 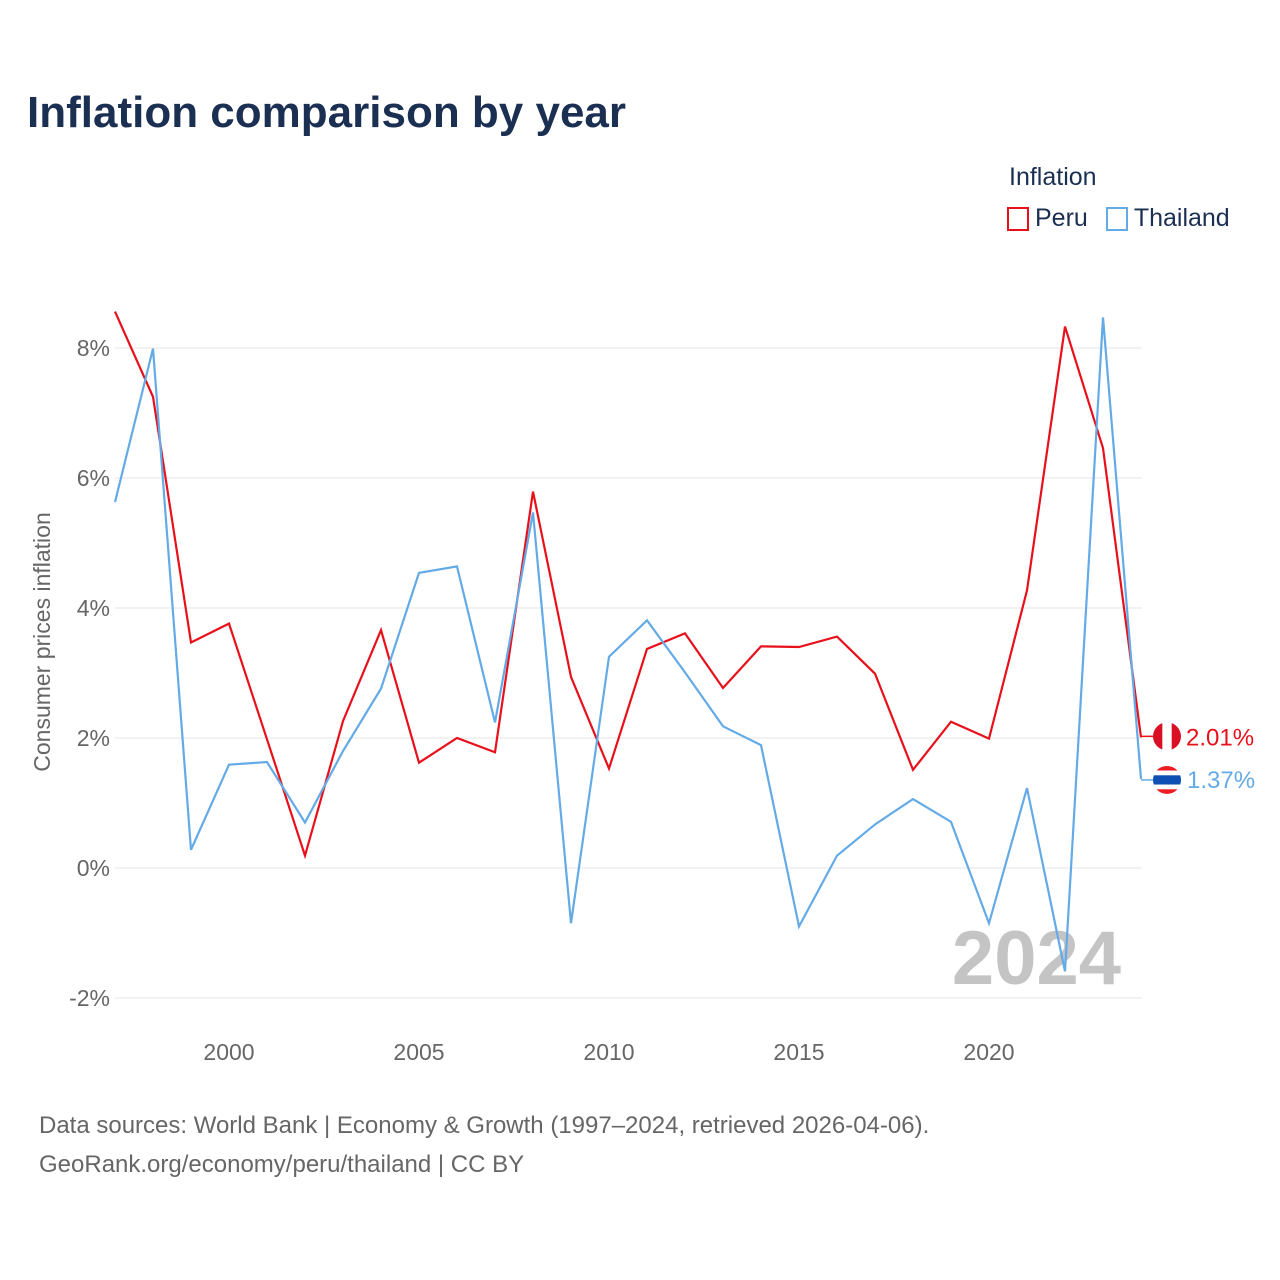 I want to click on x-tick-label: 2015, so click(x=798, y=1052).